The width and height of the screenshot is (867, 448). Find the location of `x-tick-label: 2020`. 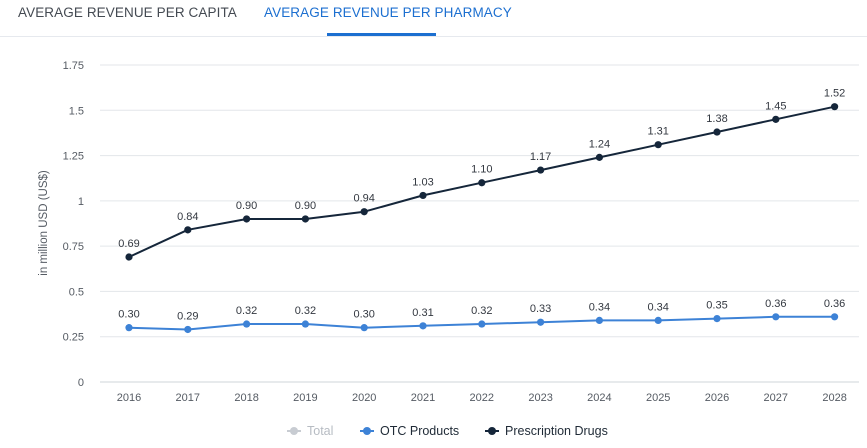

x-tick-label: 2020 is located at coordinates (364, 398).